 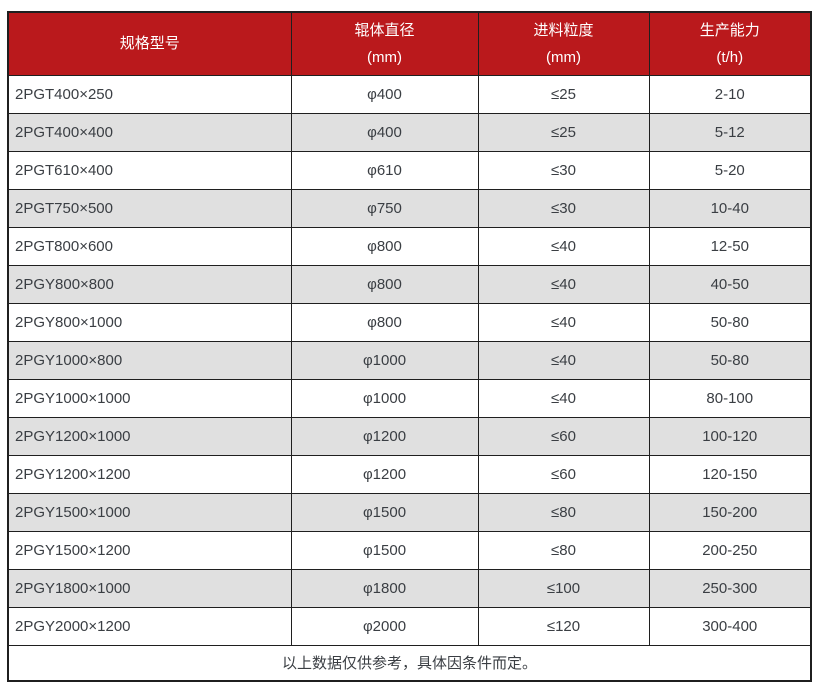 I want to click on table-row: 2PGT400×250 φ400 ≤25 2-10, so click(x=409, y=94).